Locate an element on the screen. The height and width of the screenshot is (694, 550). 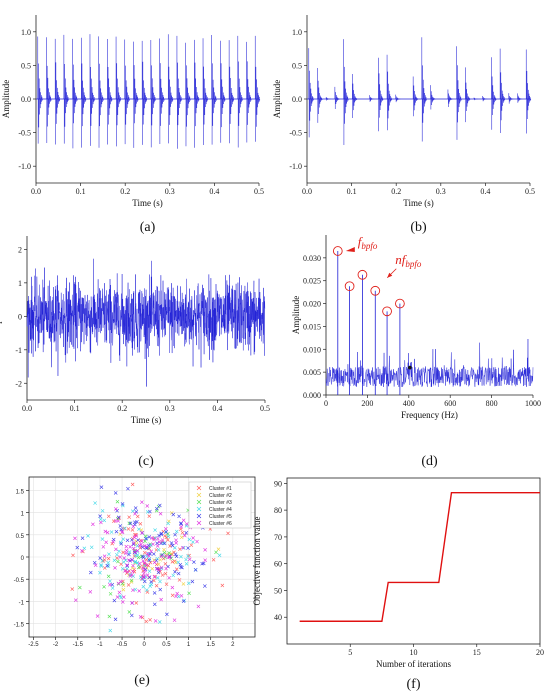
legend-box is located at coordinates (220, 505).